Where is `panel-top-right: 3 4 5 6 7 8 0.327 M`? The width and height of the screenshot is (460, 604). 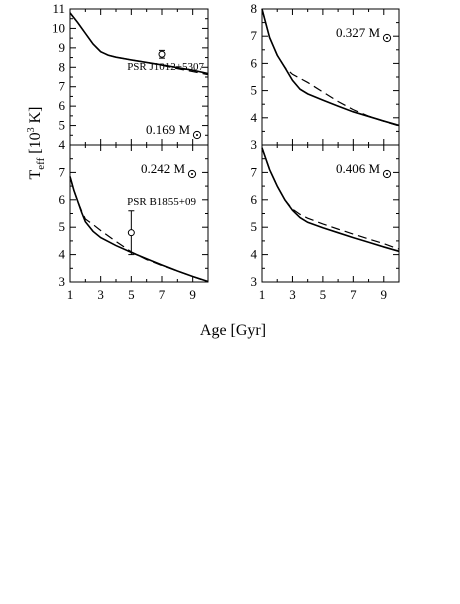 panel-top-right: 3 4 5 6 7 8 0.327 M is located at coordinates (325, 76).